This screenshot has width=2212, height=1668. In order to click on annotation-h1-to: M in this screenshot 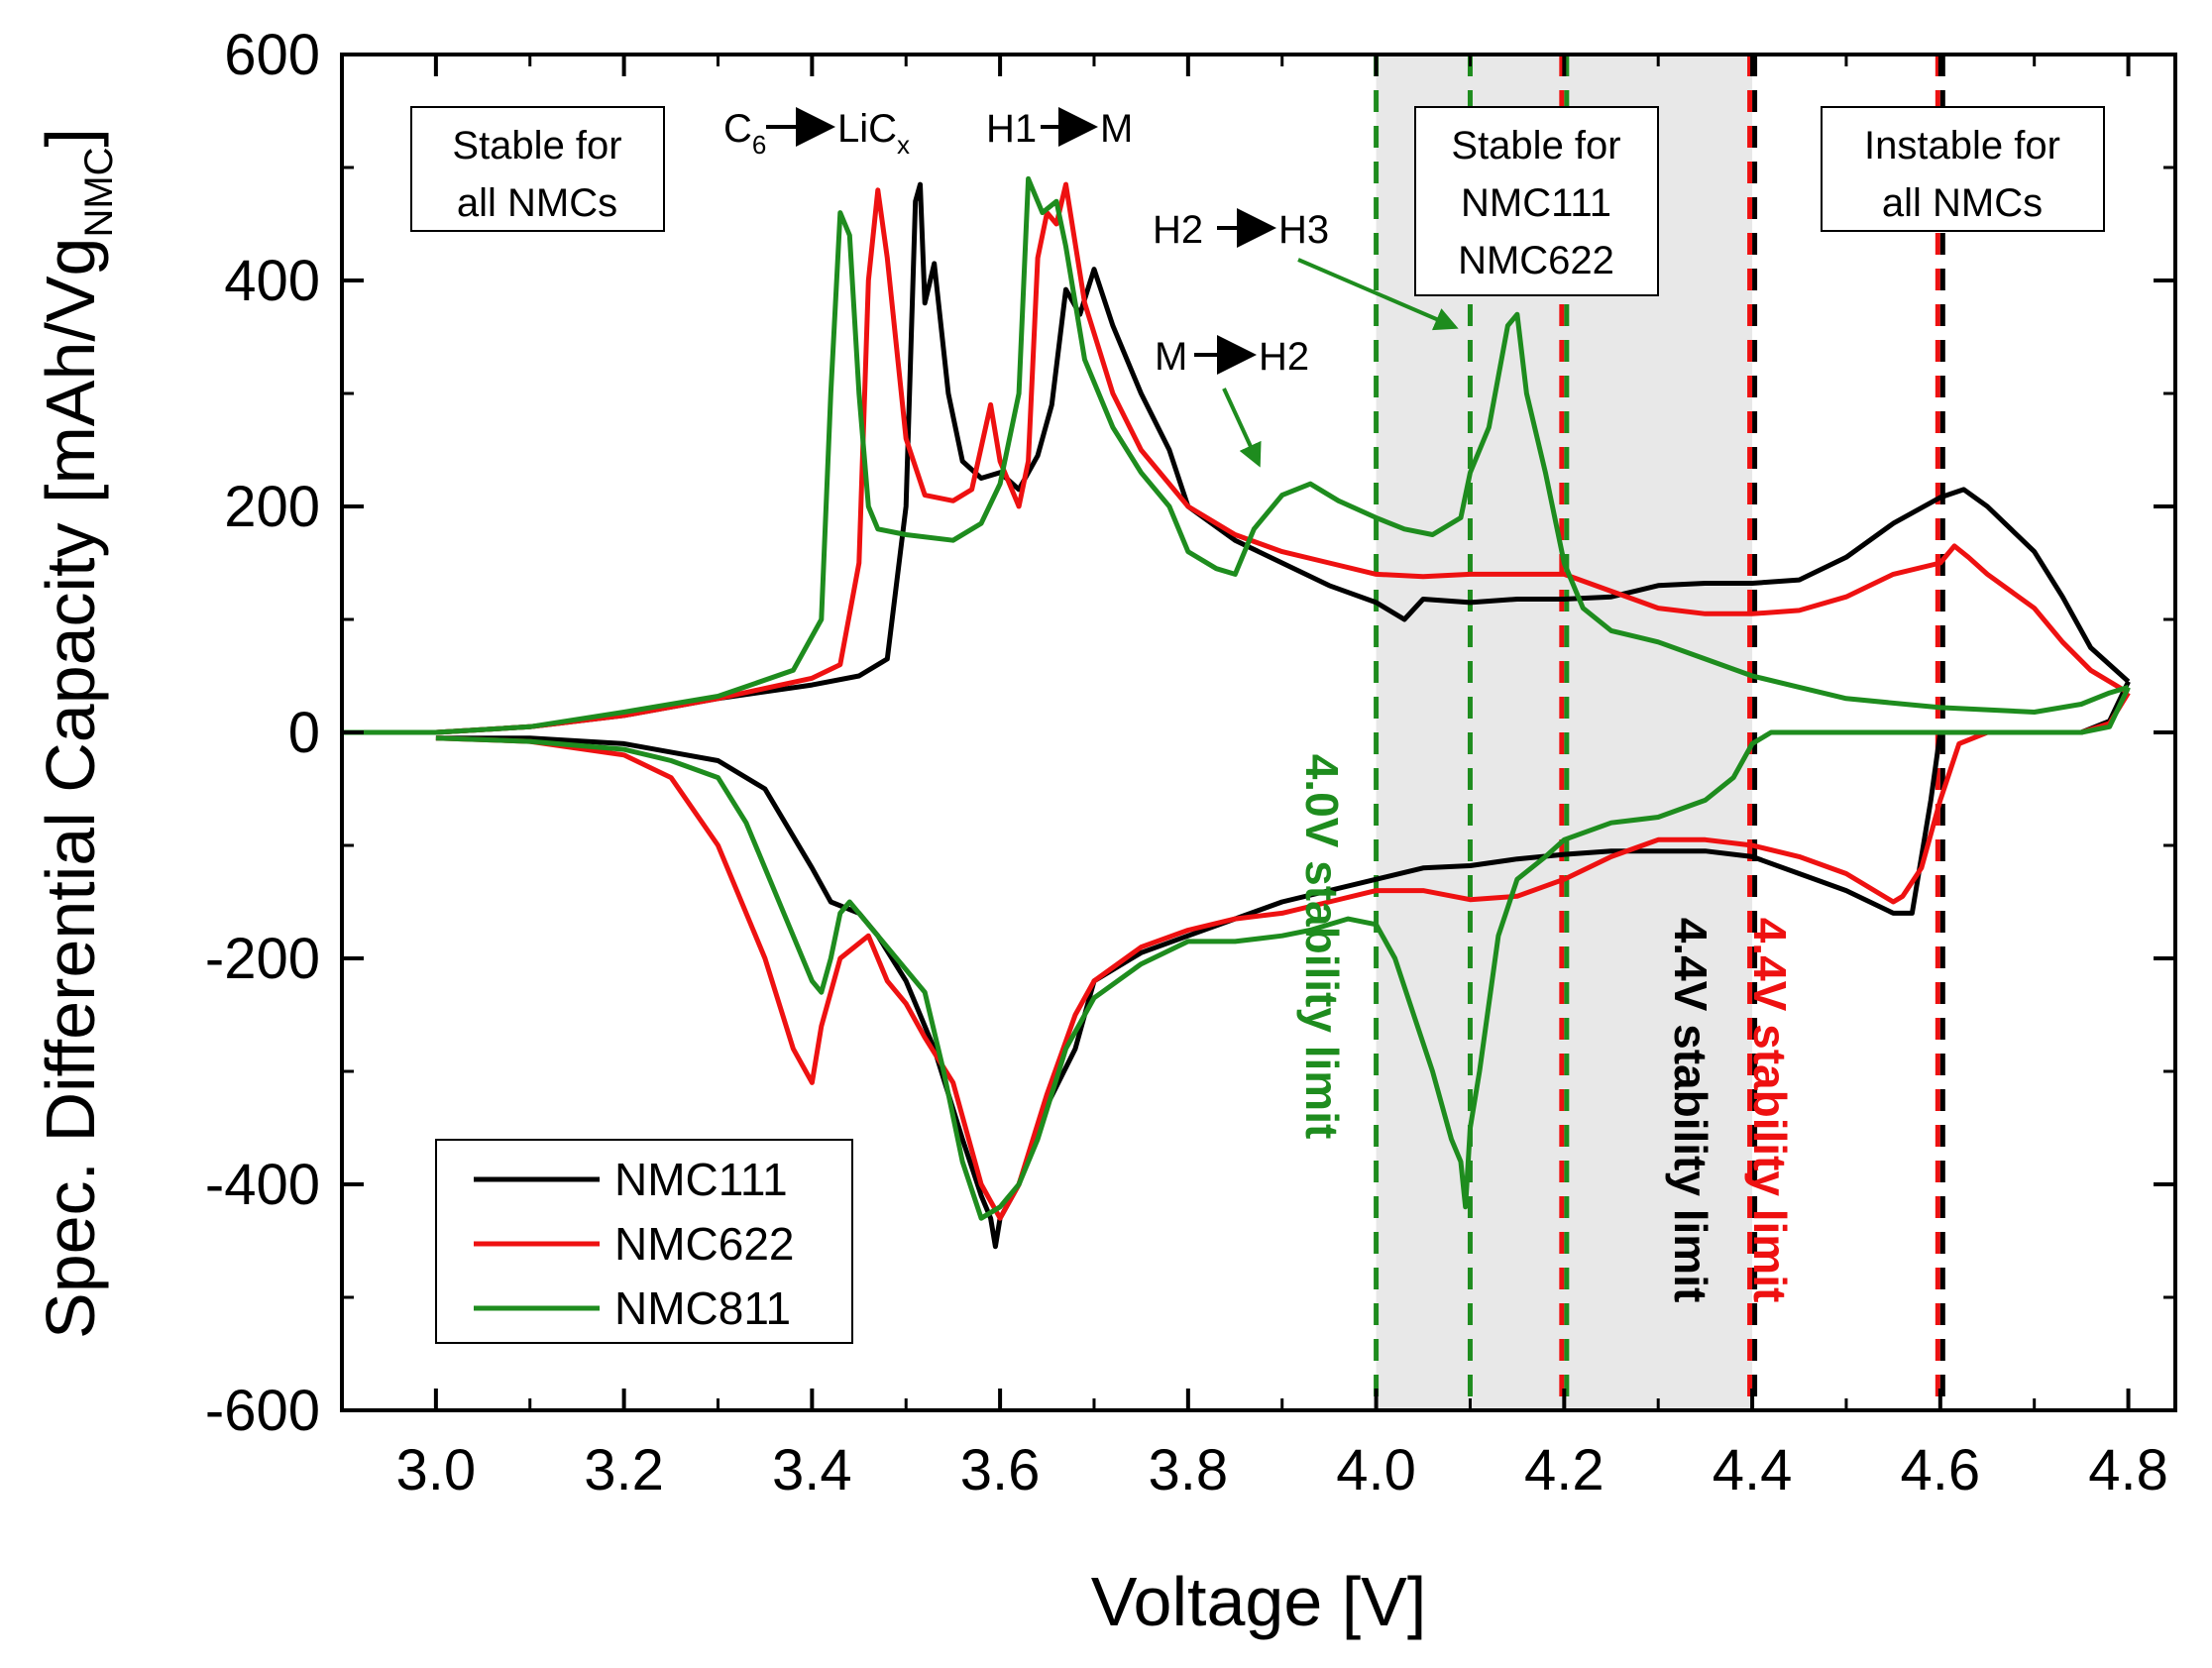, I will do `click(1116, 129)`.